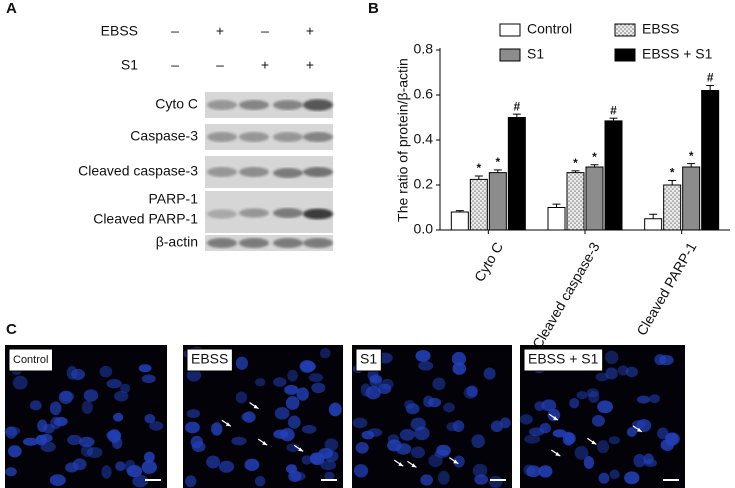  Describe the element at coordinates (566, 295) in the screenshot. I see `x-tick-label: Cleaved caspase-3` at that location.